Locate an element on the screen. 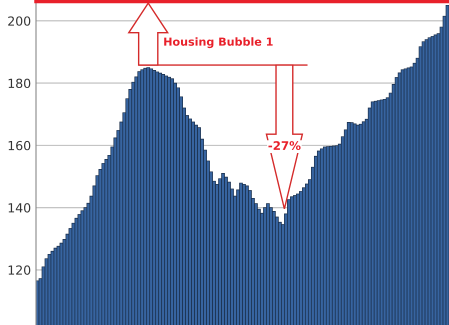 The height and width of the screenshot is (325, 449). y-tick-label: 160 is located at coordinates (19, 145).